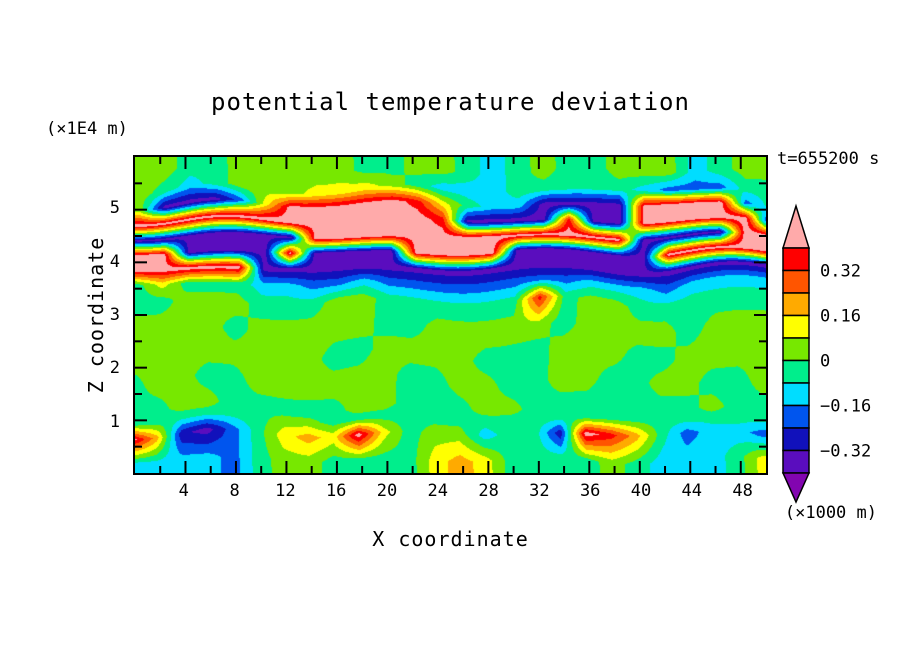 The width and height of the screenshot is (904, 654). I want to click on x-tick-label: 32, so click(539, 491).